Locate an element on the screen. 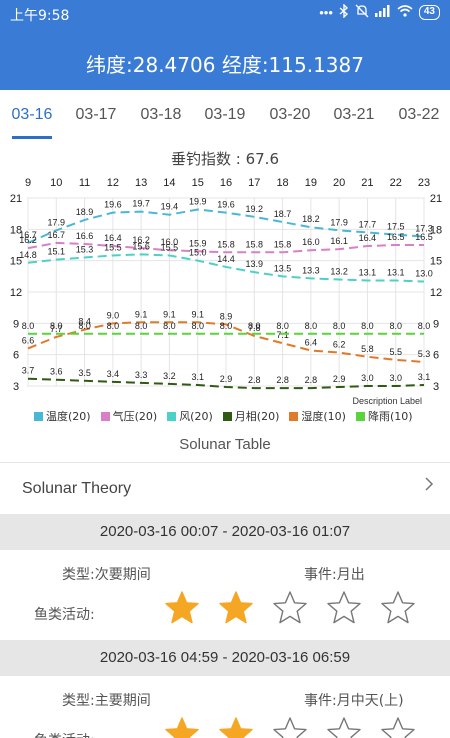 Image resolution: width=450 pixels, height=738 pixels. period-details: 类型:主要期间 事件:月中天(上) 鱼类活动: is located at coordinates (225, 707).